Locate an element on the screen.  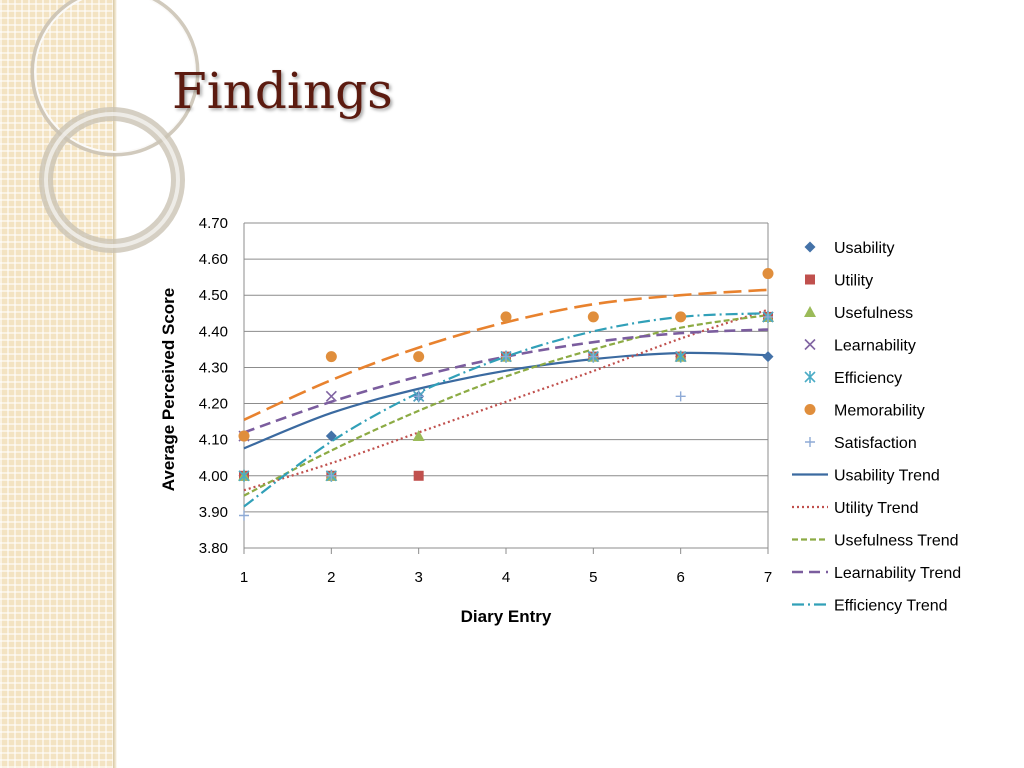
trend-line-utility-trend is located at coordinates (506, 400).